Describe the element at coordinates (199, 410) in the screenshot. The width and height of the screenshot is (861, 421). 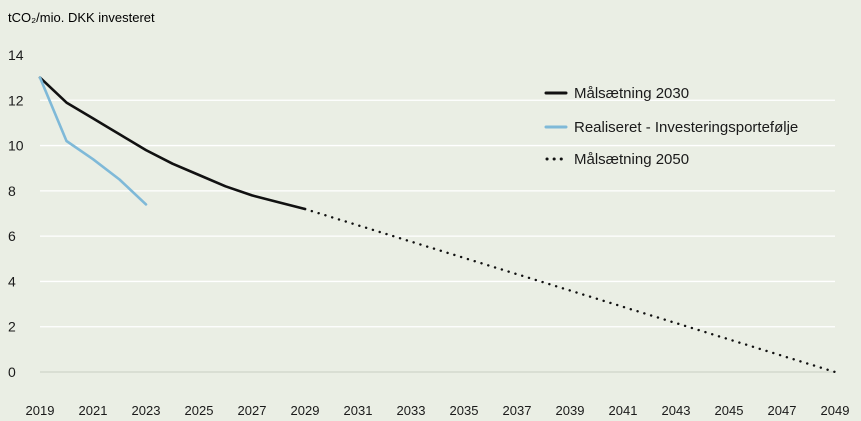
I see `x-tick-label: 2025` at that location.